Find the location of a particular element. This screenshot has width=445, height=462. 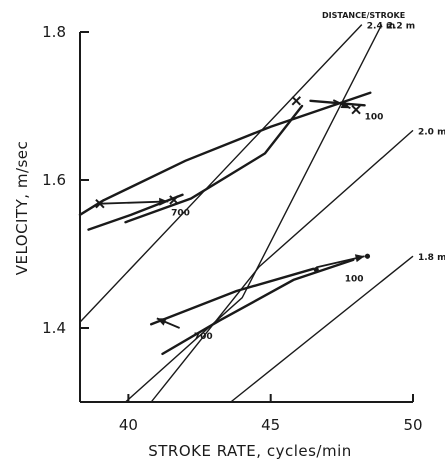

x-tick-label: 45 is located at coordinates (270, 425).